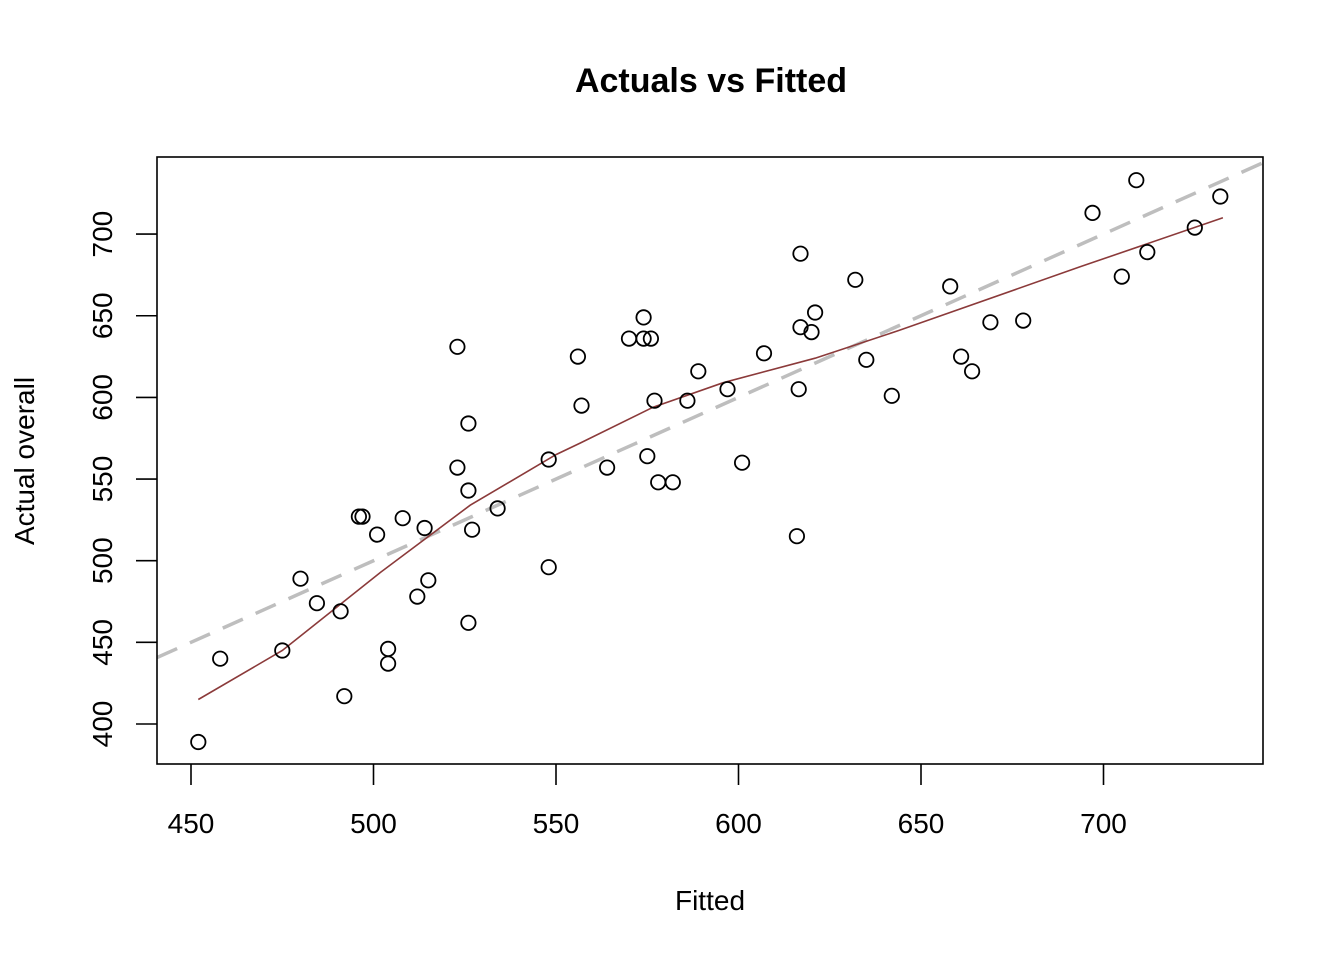 Image resolution: width=1344 pixels, height=960 pixels. What do you see at coordinates (647, 801) in the screenshot?
I see `x-axis: 450 500 550 600 650 700` at bounding box center [647, 801].